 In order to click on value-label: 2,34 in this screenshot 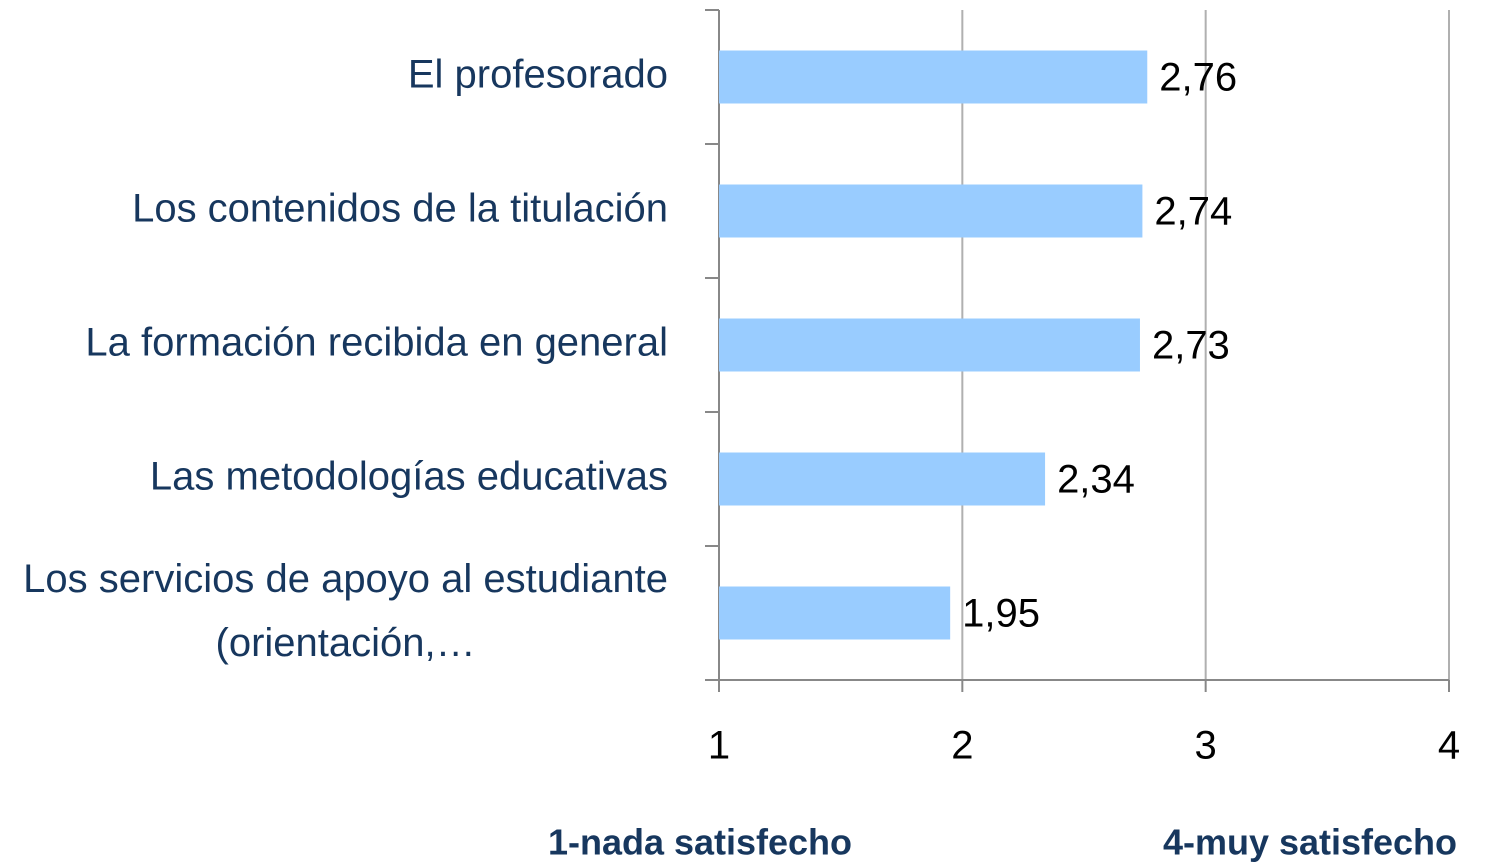, I will do `click(1096, 480)`.